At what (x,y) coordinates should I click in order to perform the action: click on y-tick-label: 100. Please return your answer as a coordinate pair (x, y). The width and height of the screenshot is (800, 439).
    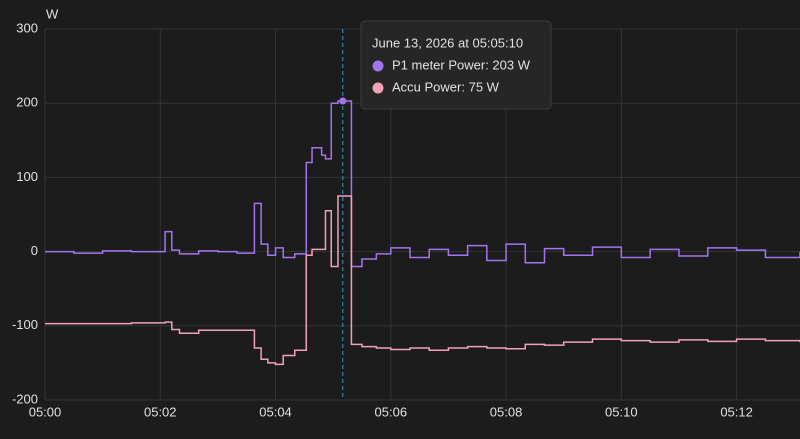
    Looking at the image, I should click on (27, 176).